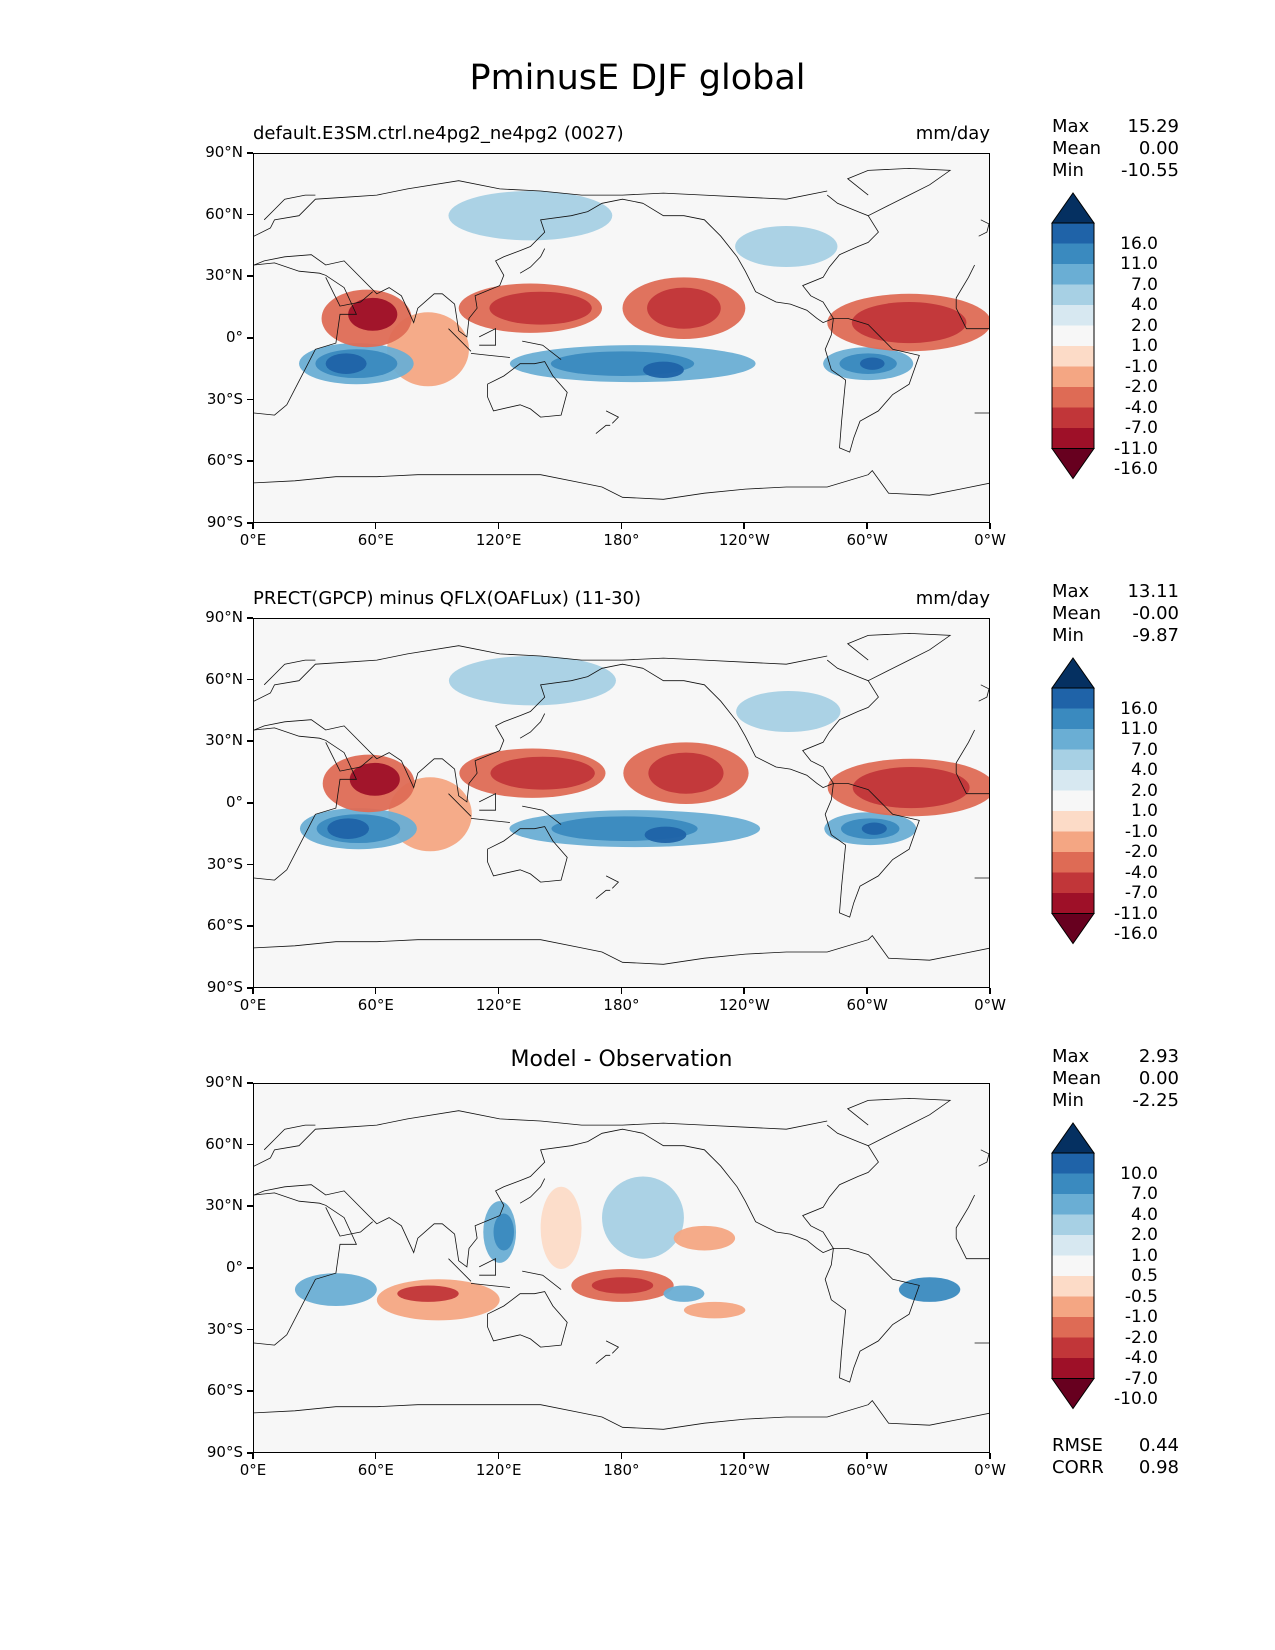 Image resolution: width=1275 pixels, height=1650 pixels. I want to click on stat-value: -9.87, so click(1155, 635).